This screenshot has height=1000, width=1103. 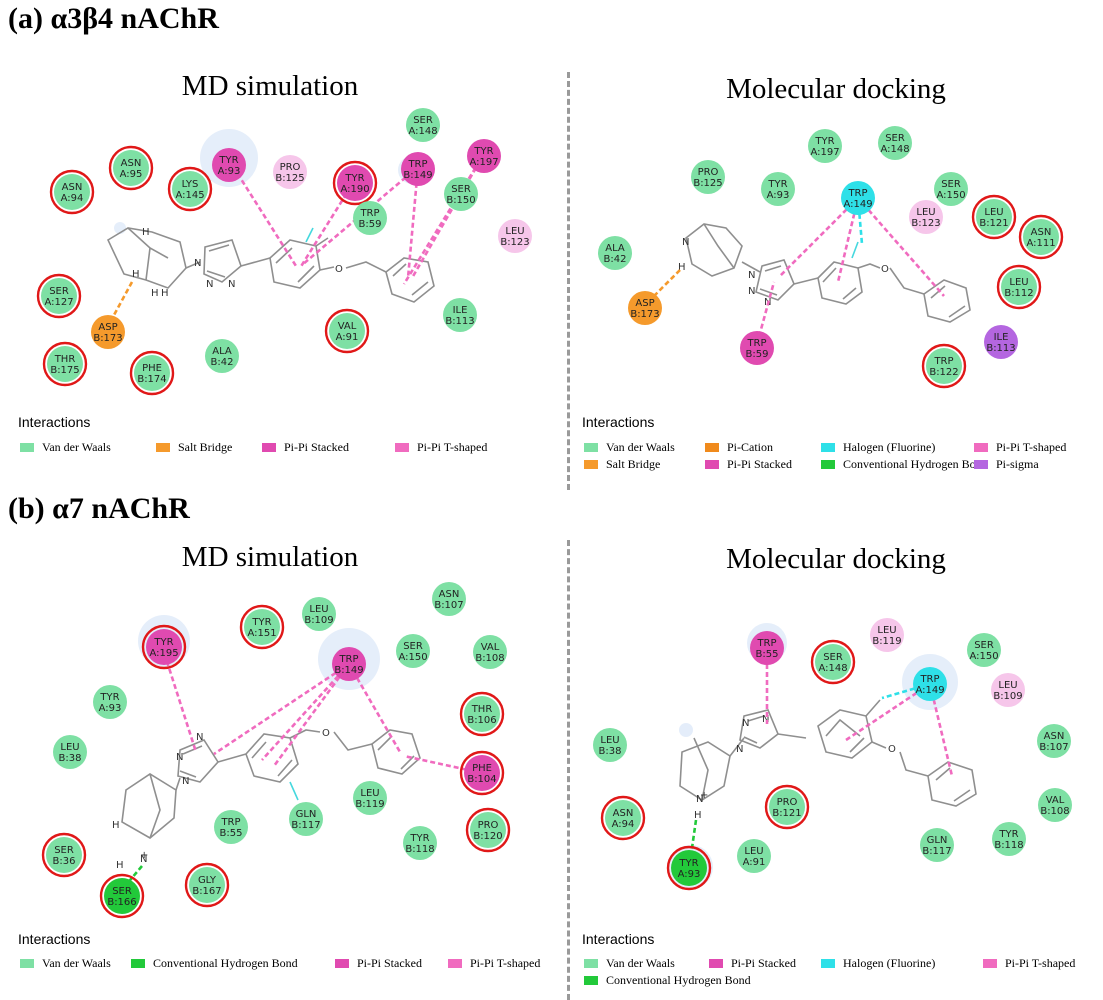 What do you see at coordinates (460, 310) in the screenshot?
I see `residue-label: ILE` at bounding box center [460, 310].